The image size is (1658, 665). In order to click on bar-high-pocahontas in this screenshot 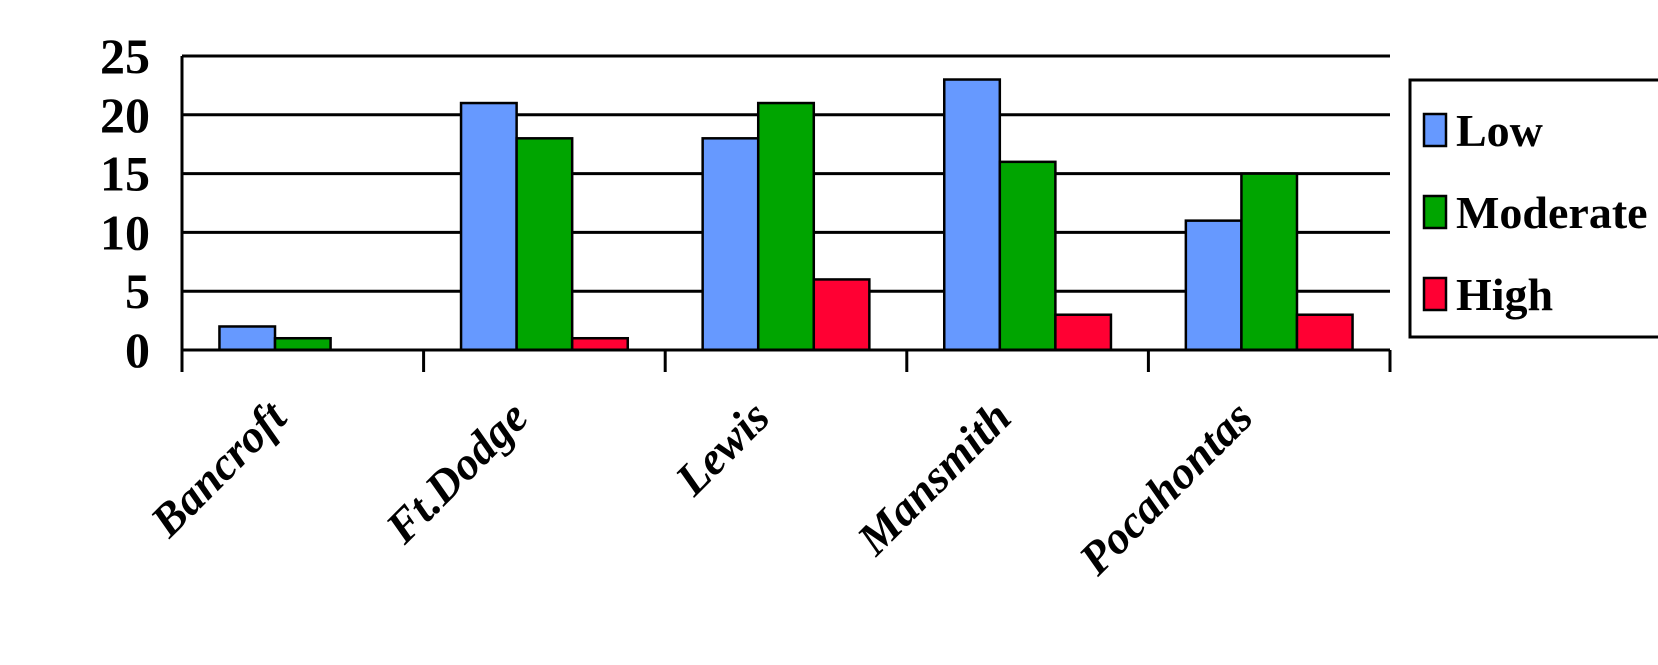, I will do `click(1324, 332)`.